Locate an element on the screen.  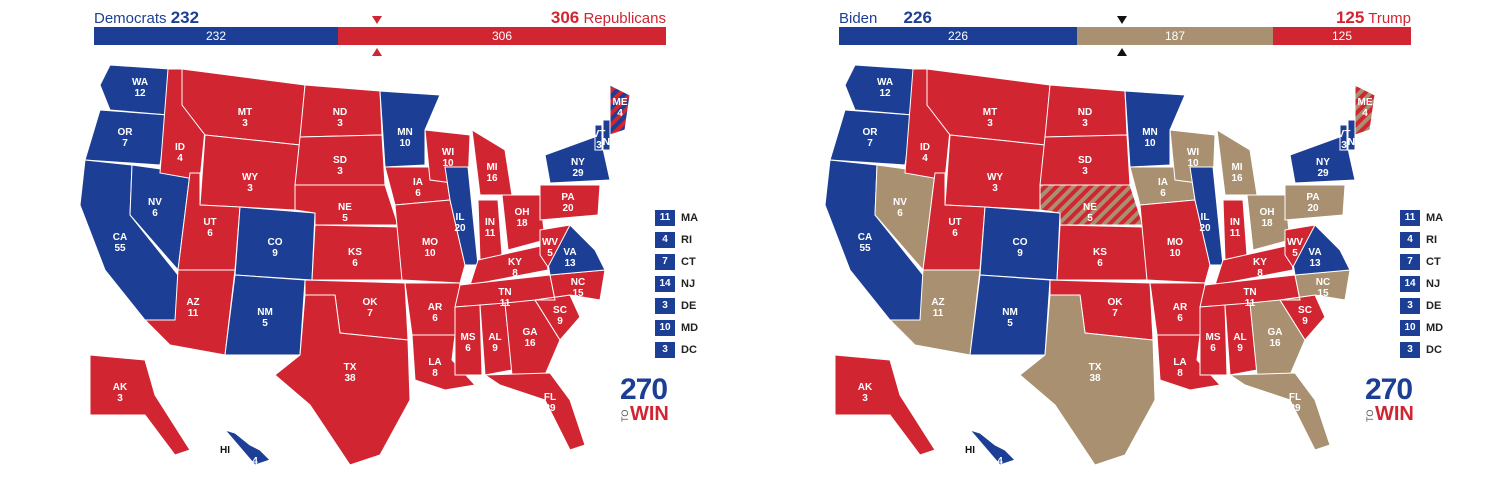
small-state-abbr: DE is located at coordinates (1434, 306).